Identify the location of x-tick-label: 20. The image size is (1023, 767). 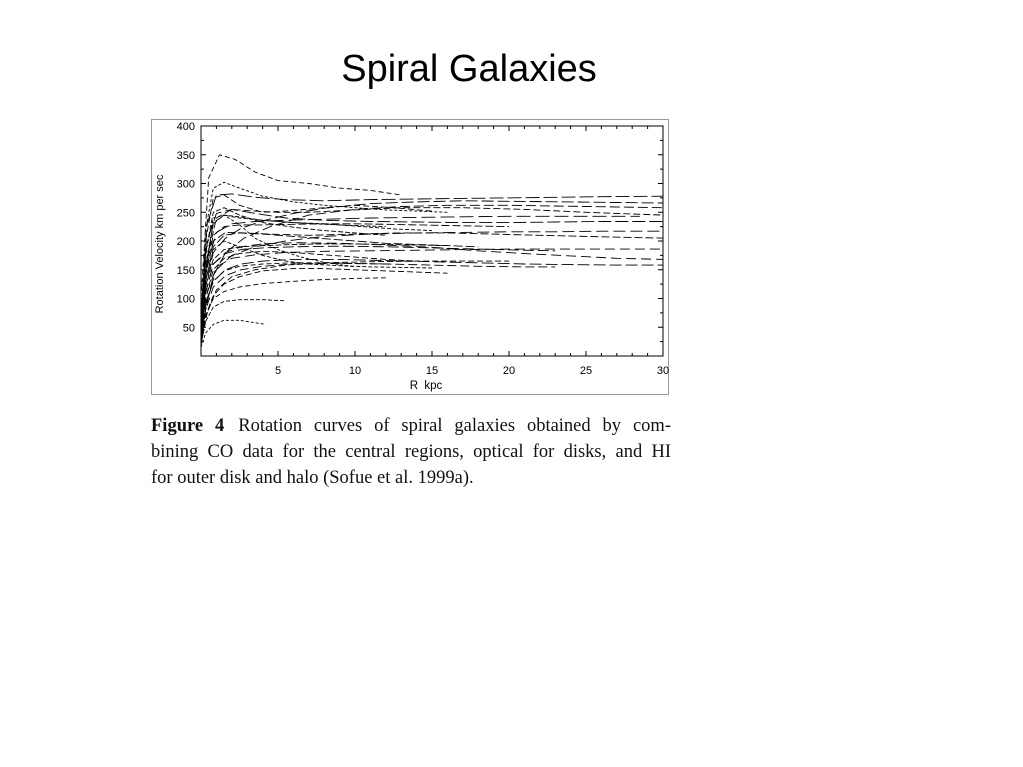
(509, 371).